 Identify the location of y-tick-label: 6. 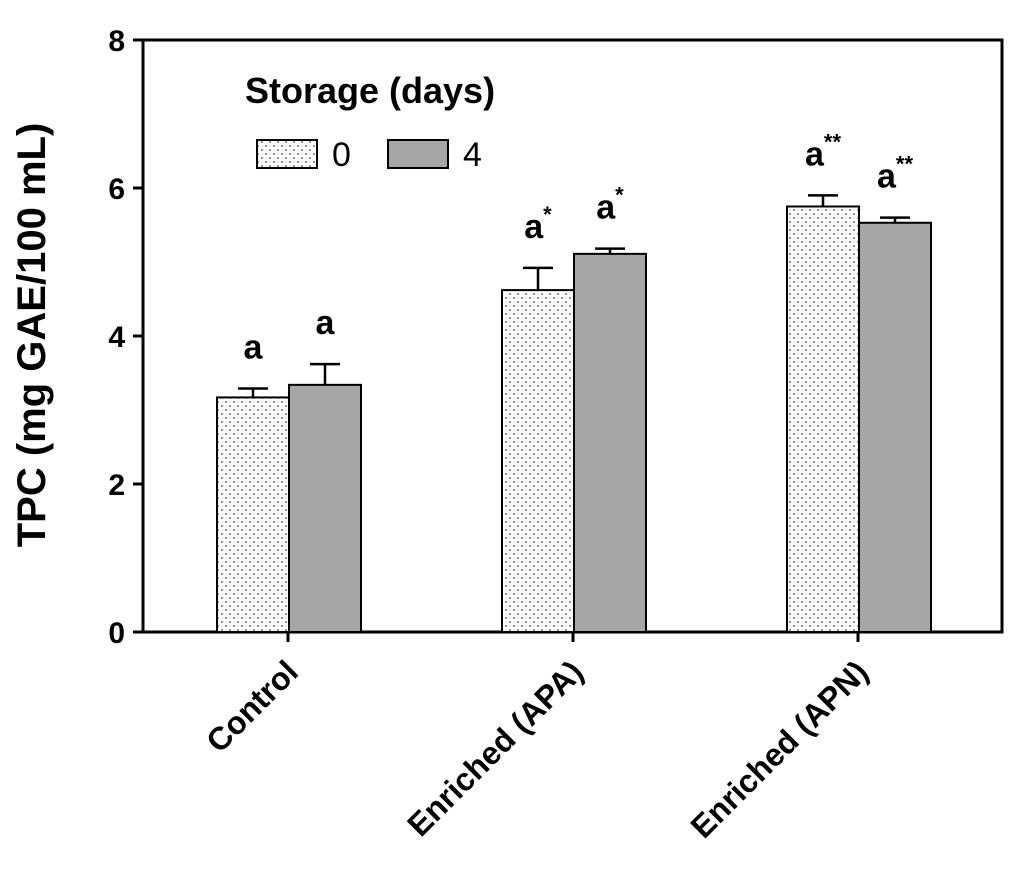
(116, 189).